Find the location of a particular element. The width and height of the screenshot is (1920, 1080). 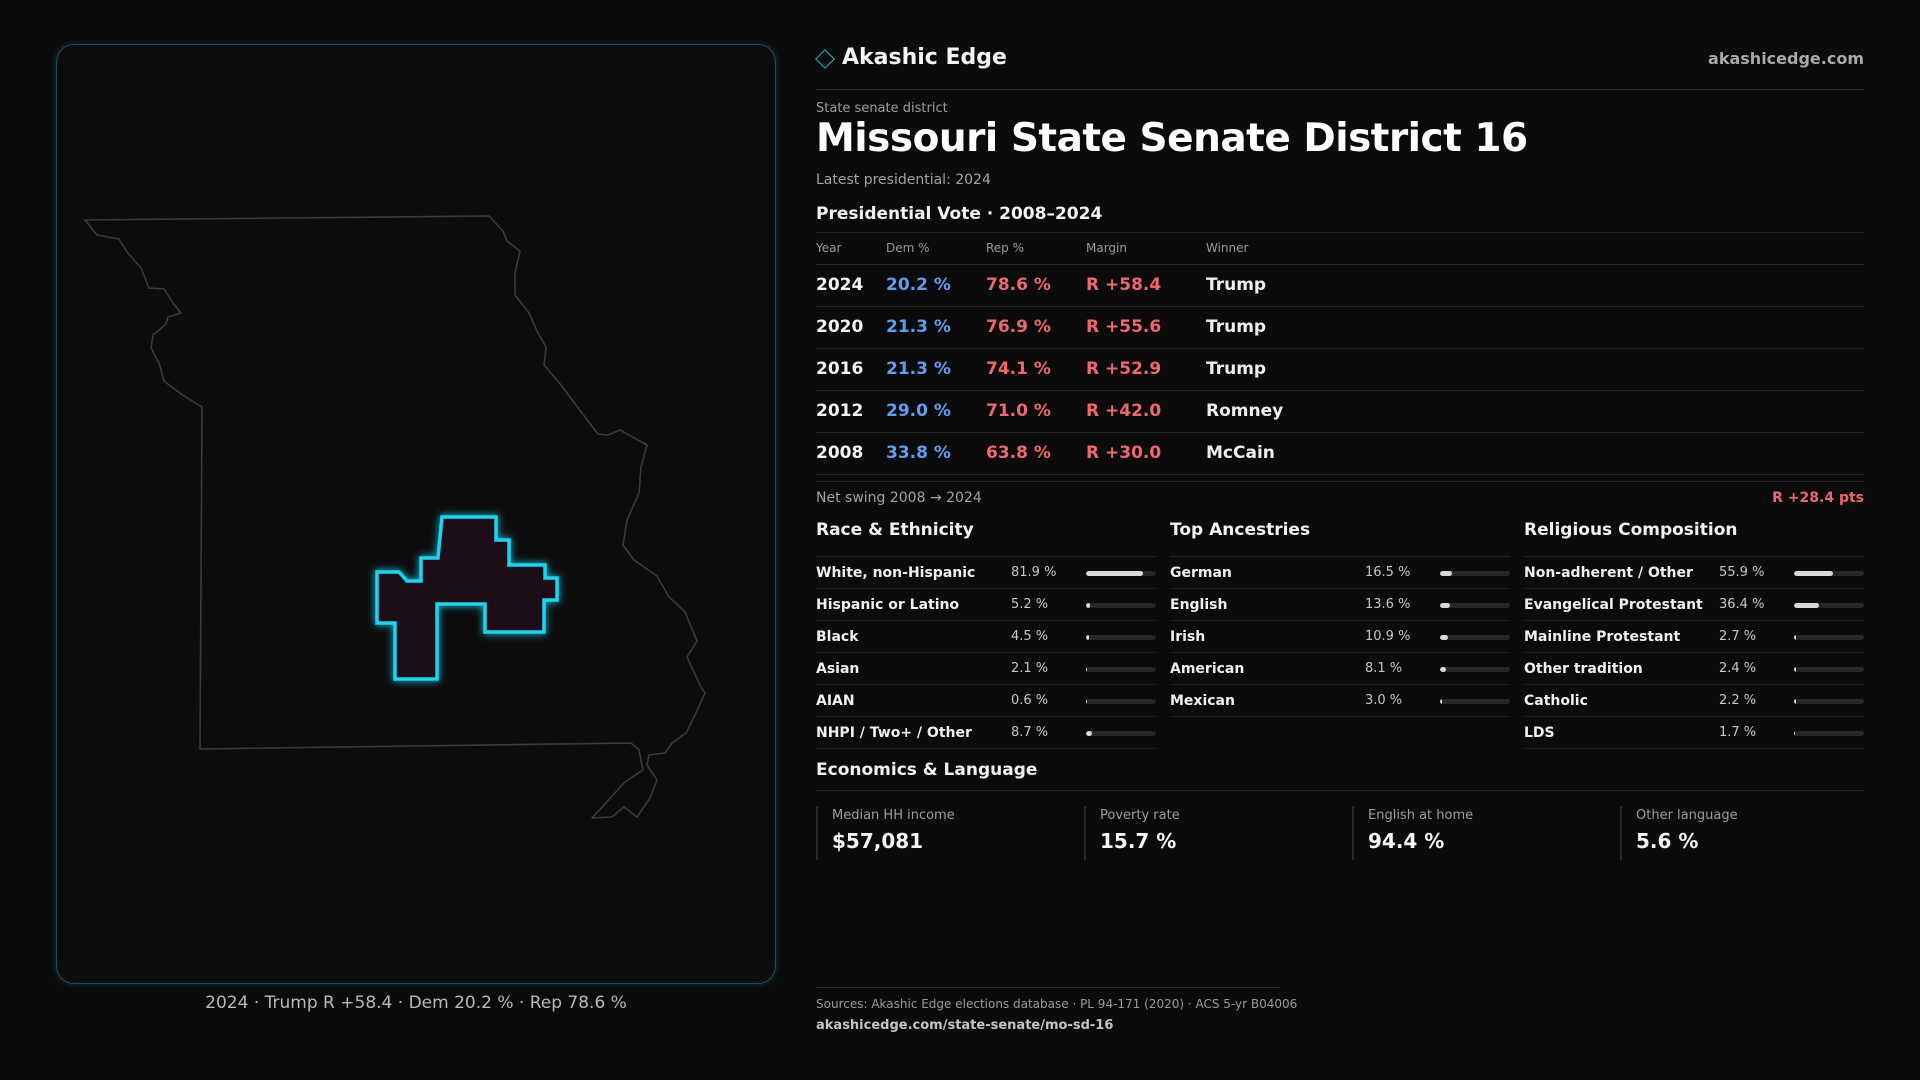

item-label: Evangelical Protestant is located at coordinates (1613, 605).